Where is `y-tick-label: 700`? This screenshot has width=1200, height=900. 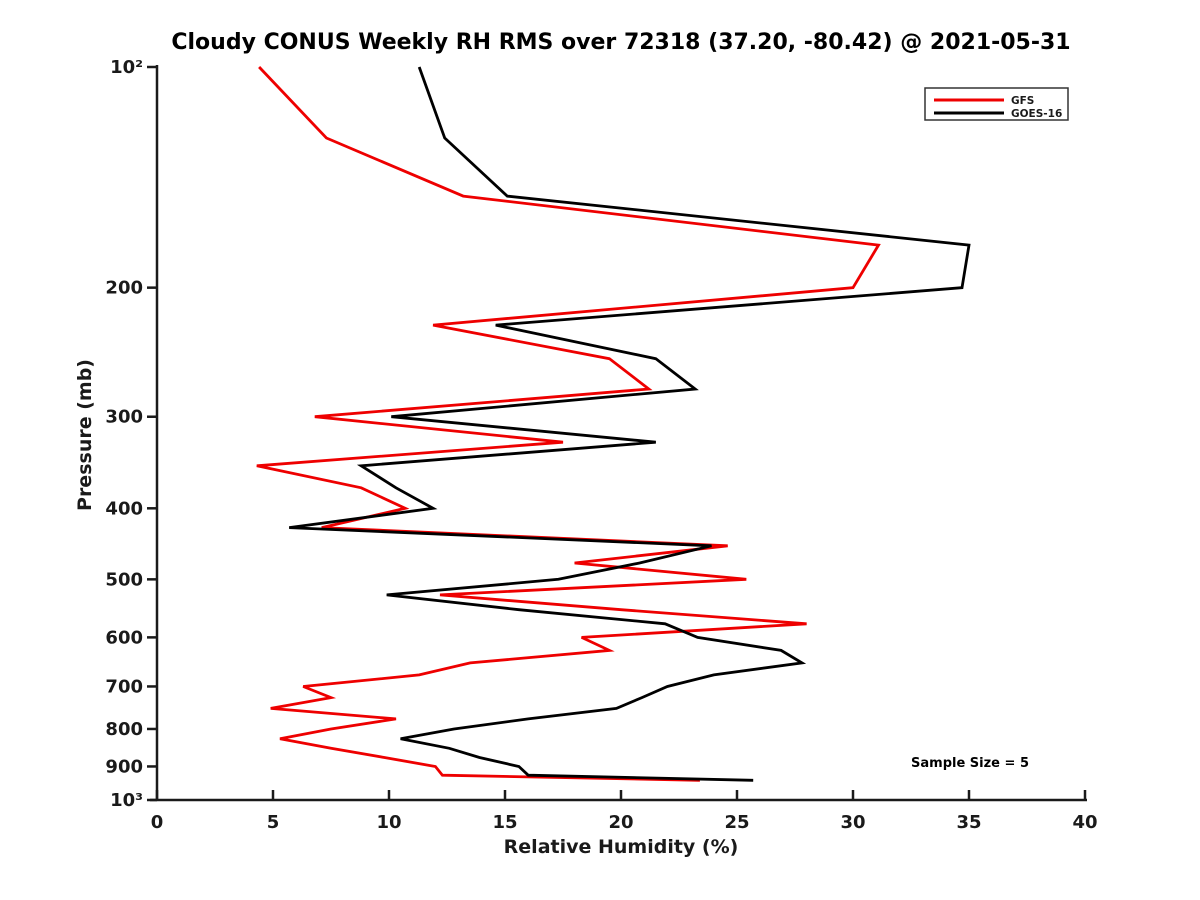
y-tick-label: 700 is located at coordinates (124, 686).